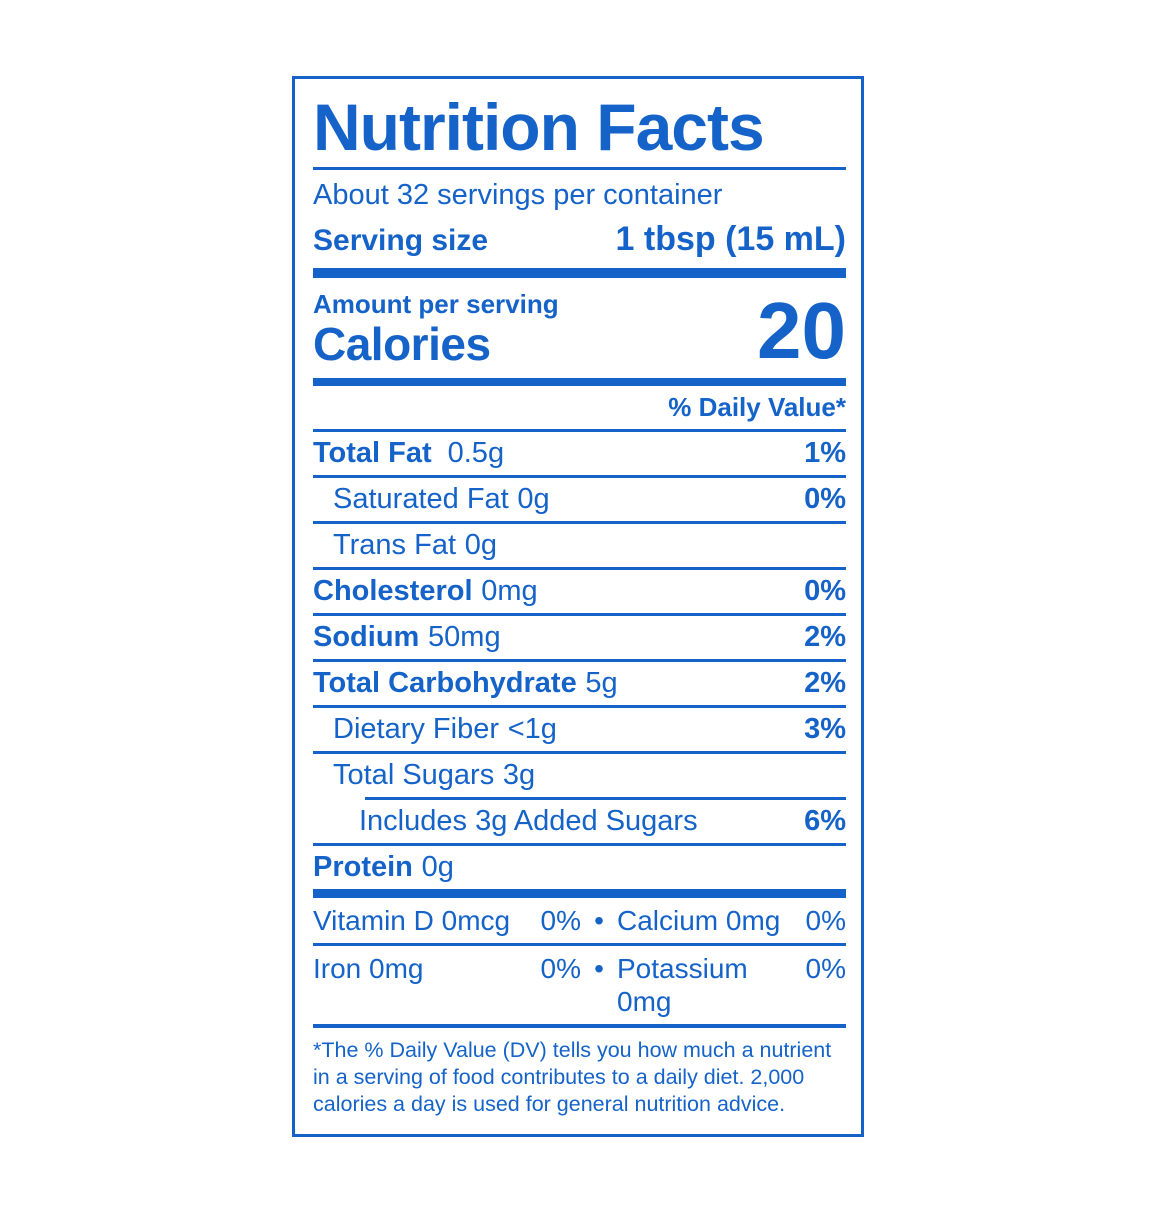  What do you see at coordinates (579, 867) in the screenshot?
I see `nutrient-row-protein: Protein 0g` at bounding box center [579, 867].